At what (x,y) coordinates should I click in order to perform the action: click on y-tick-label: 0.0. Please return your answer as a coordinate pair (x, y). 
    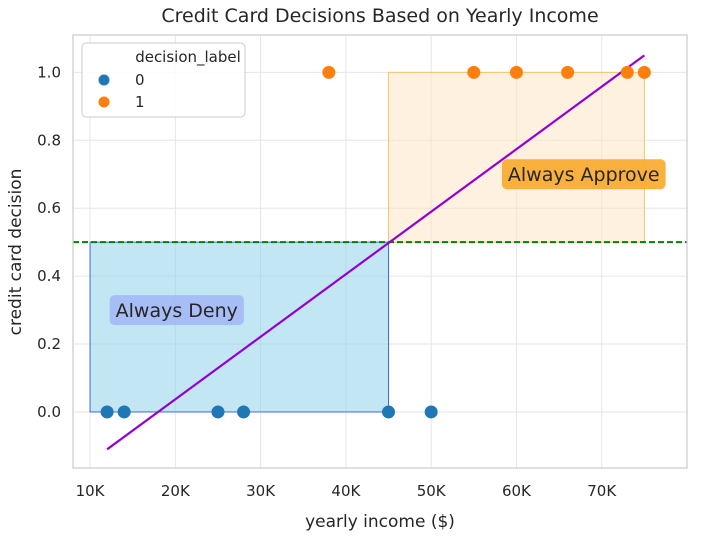
    Looking at the image, I should click on (49, 412).